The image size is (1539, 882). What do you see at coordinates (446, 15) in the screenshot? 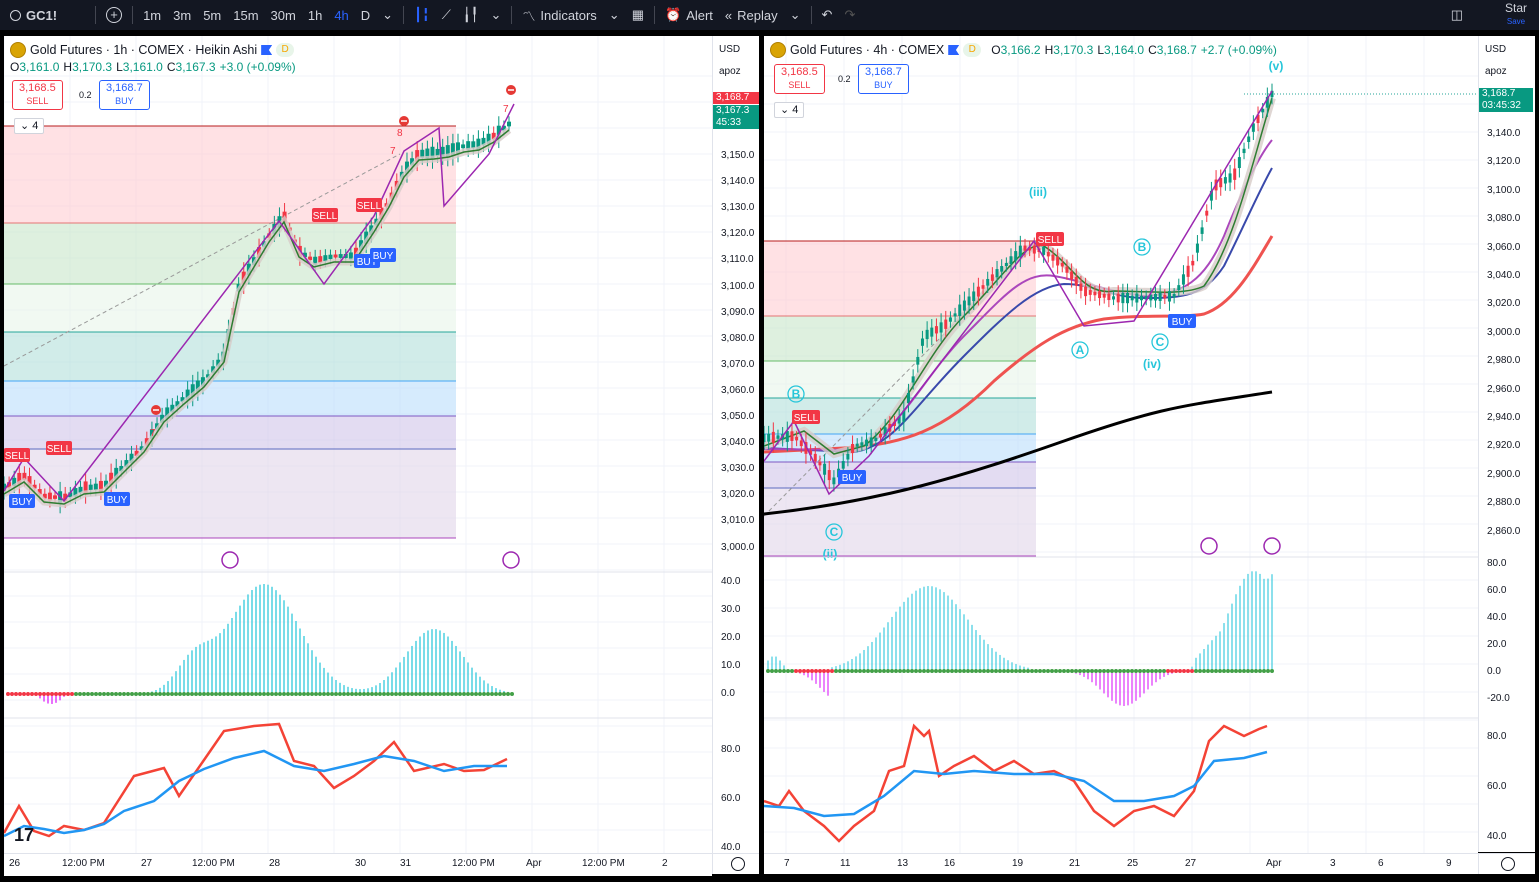
I see `line-type-button: ⟋` at bounding box center [446, 15].